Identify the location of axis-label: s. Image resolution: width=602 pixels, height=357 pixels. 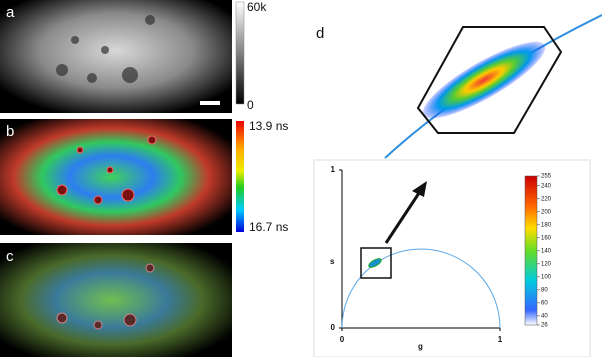
(332, 261).